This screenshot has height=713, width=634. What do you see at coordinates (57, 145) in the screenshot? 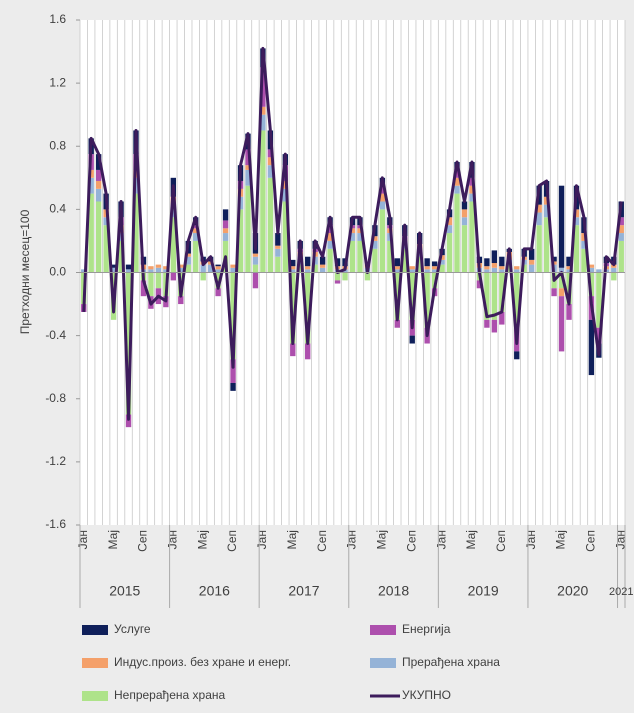
I see `y-tick-label: 0.8` at bounding box center [57, 145].